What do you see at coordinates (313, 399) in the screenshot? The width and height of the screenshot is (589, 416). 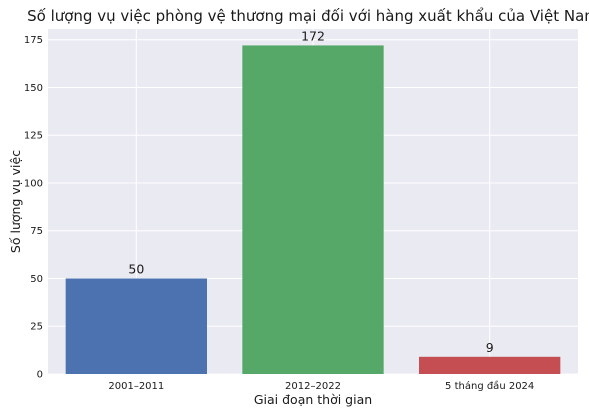 I see `x-axis-label: Giai đoạn thời gian` at bounding box center [313, 399].